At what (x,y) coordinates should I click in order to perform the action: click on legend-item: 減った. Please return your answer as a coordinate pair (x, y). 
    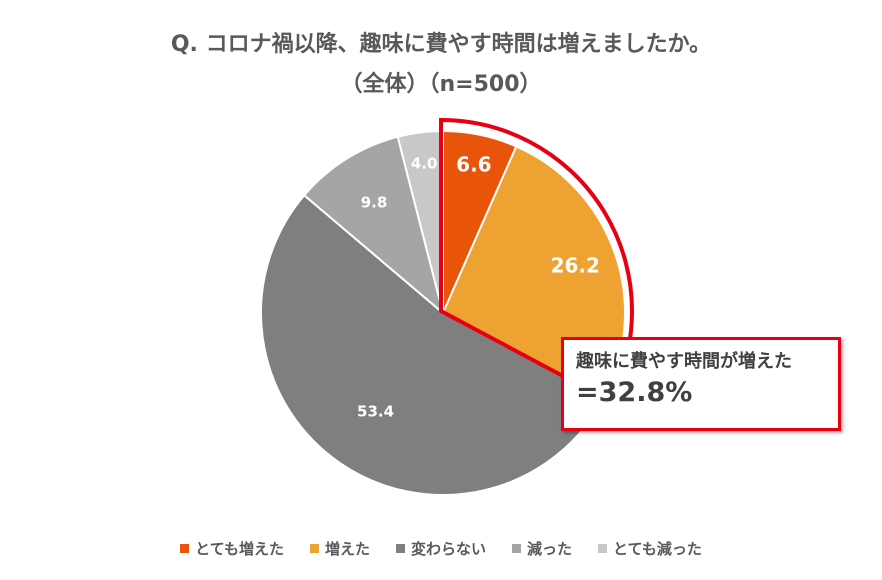
    Looking at the image, I should click on (542, 548).